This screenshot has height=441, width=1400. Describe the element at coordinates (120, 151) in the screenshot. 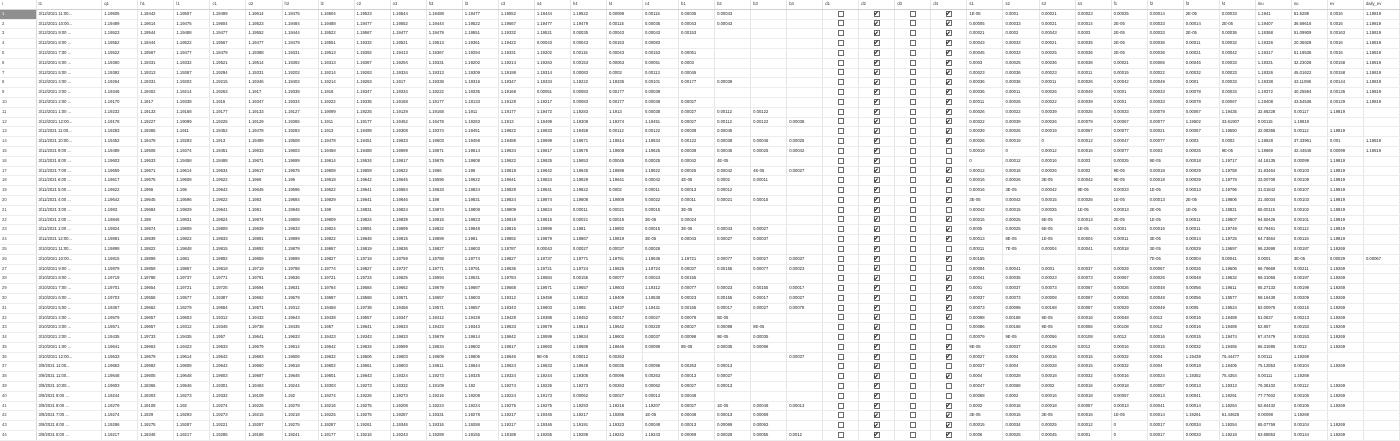

I see `cell-q1: 1.19489` at that location.